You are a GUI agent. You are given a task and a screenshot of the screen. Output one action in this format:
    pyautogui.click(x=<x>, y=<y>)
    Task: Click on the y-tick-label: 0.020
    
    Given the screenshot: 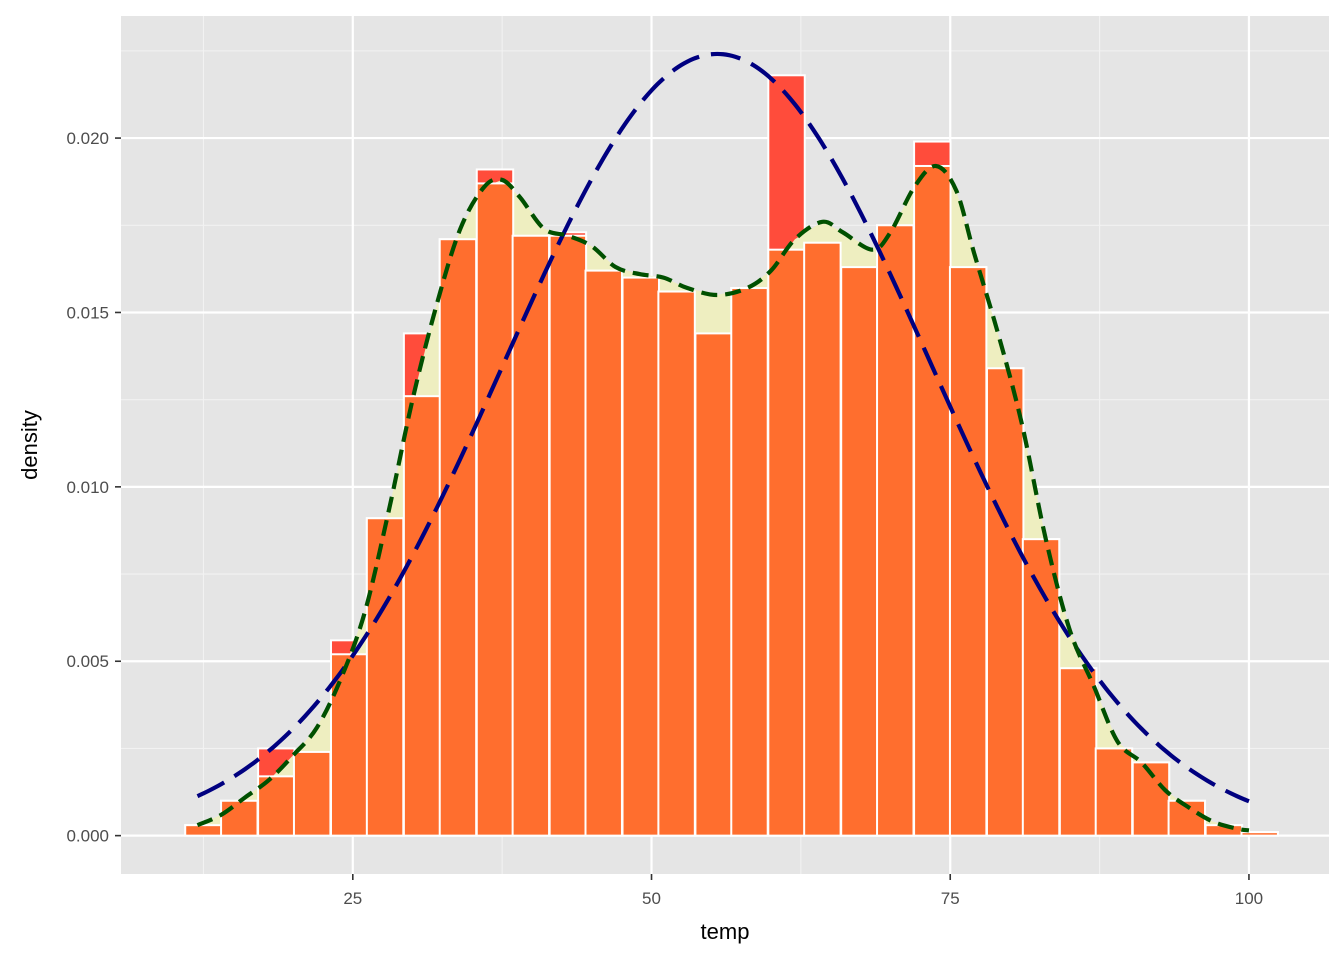 What is the action you would take?
    pyautogui.click(x=87, y=138)
    